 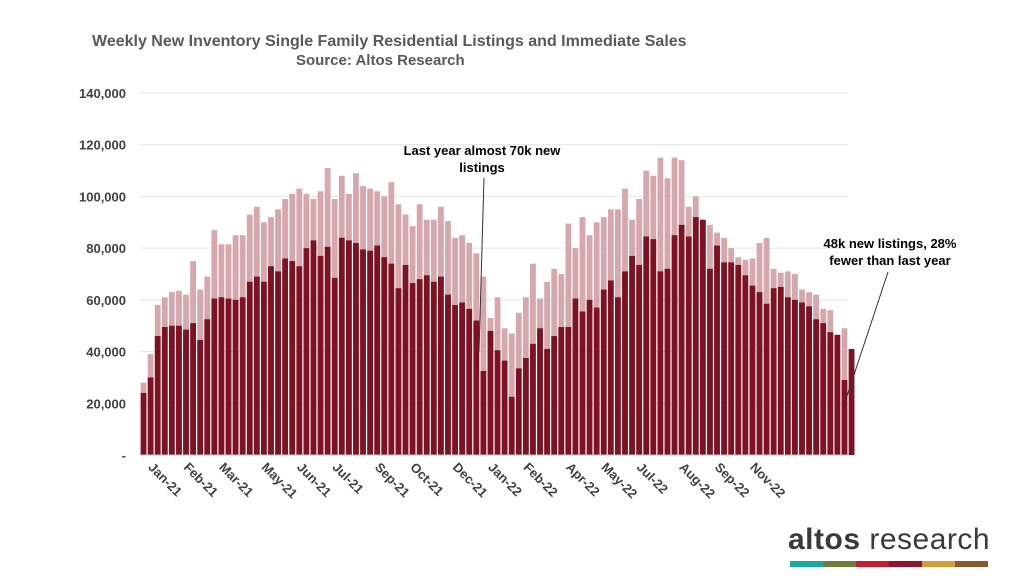 I want to click on y-tick-label: 40,000, so click(x=106, y=352).